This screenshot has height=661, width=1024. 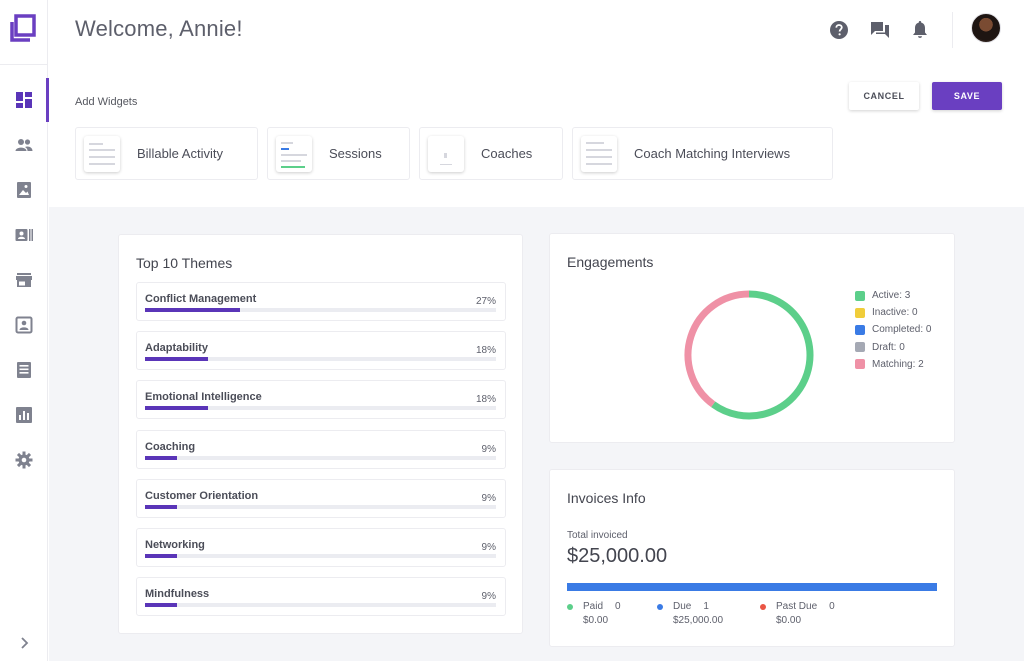 I want to click on theme-name: Mindfulness, so click(x=177, y=594).